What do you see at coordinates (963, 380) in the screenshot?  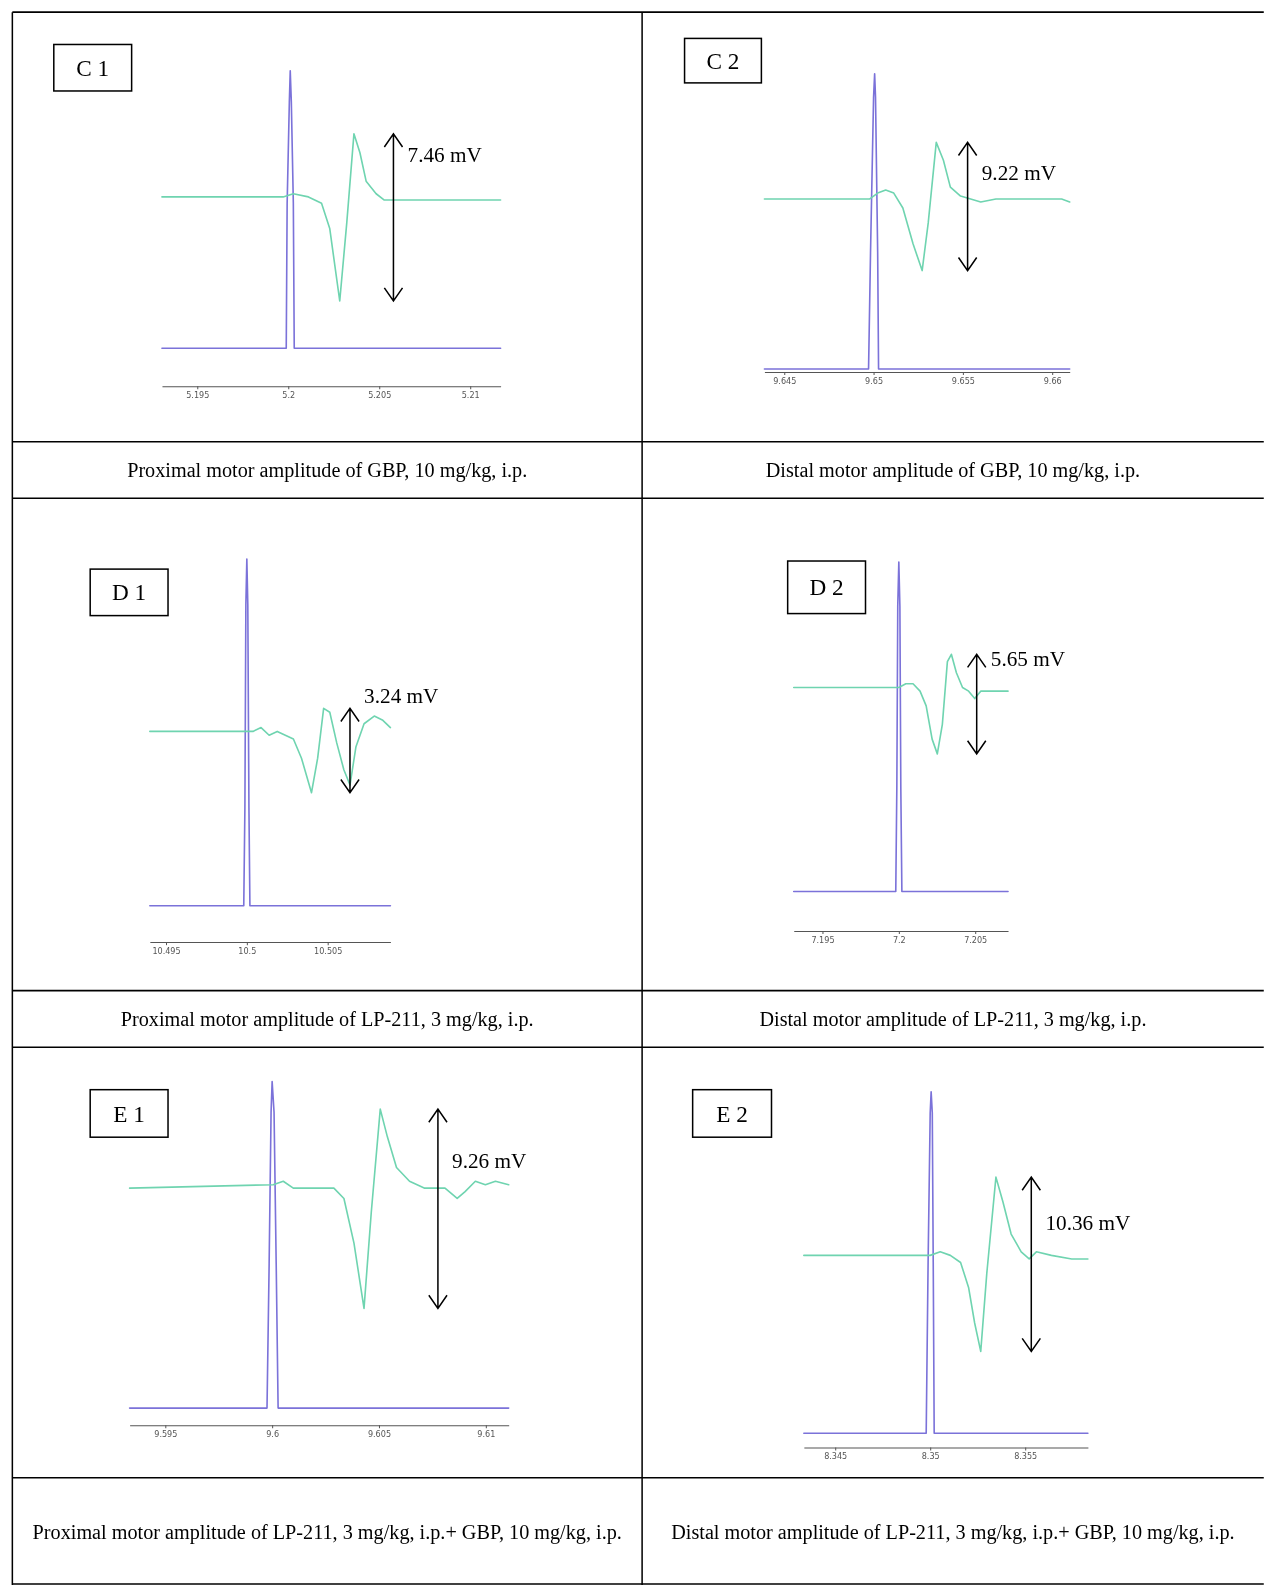 I see `x-tick-label: 9.655` at bounding box center [963, 380].